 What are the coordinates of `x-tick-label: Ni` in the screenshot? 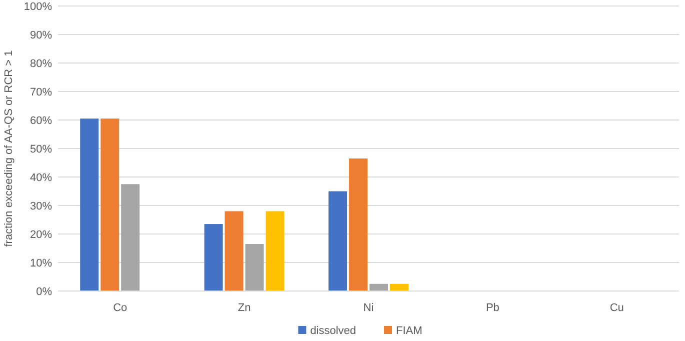 It's located at (368, 308).